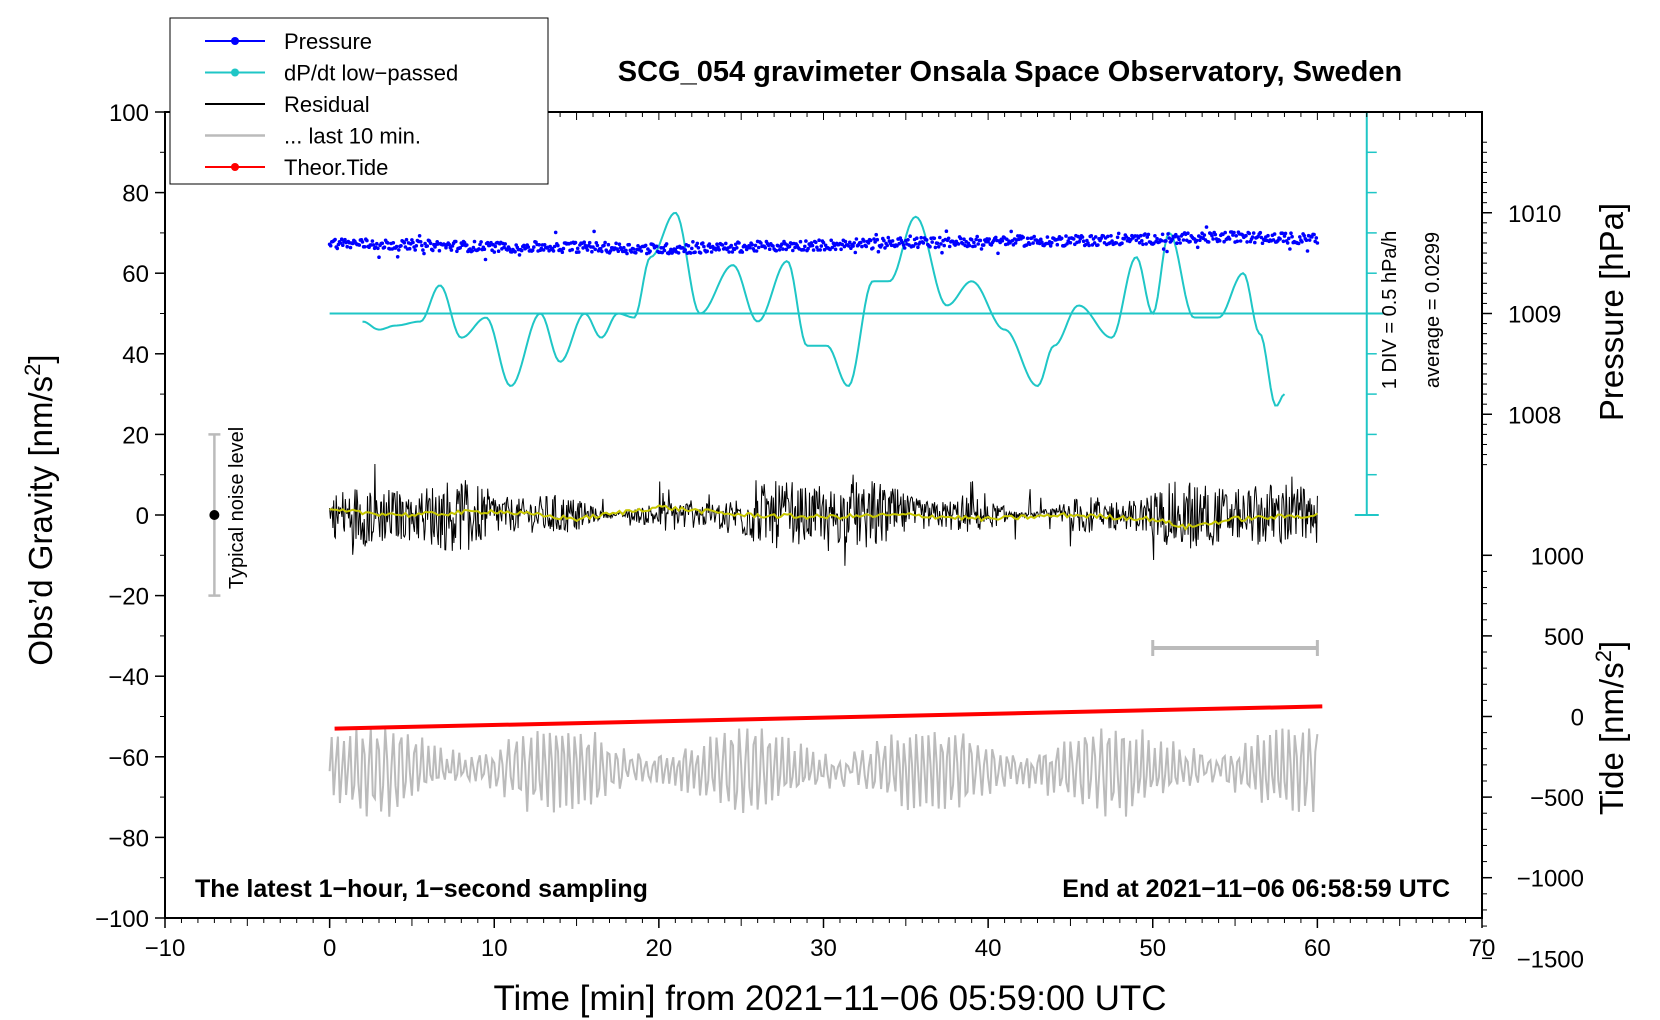 The height and width of the screenshot is (1020, 1660). Describe the element at coordinates (328, 41) in the screenshot. I see `legend-label: Pressure` at that location.